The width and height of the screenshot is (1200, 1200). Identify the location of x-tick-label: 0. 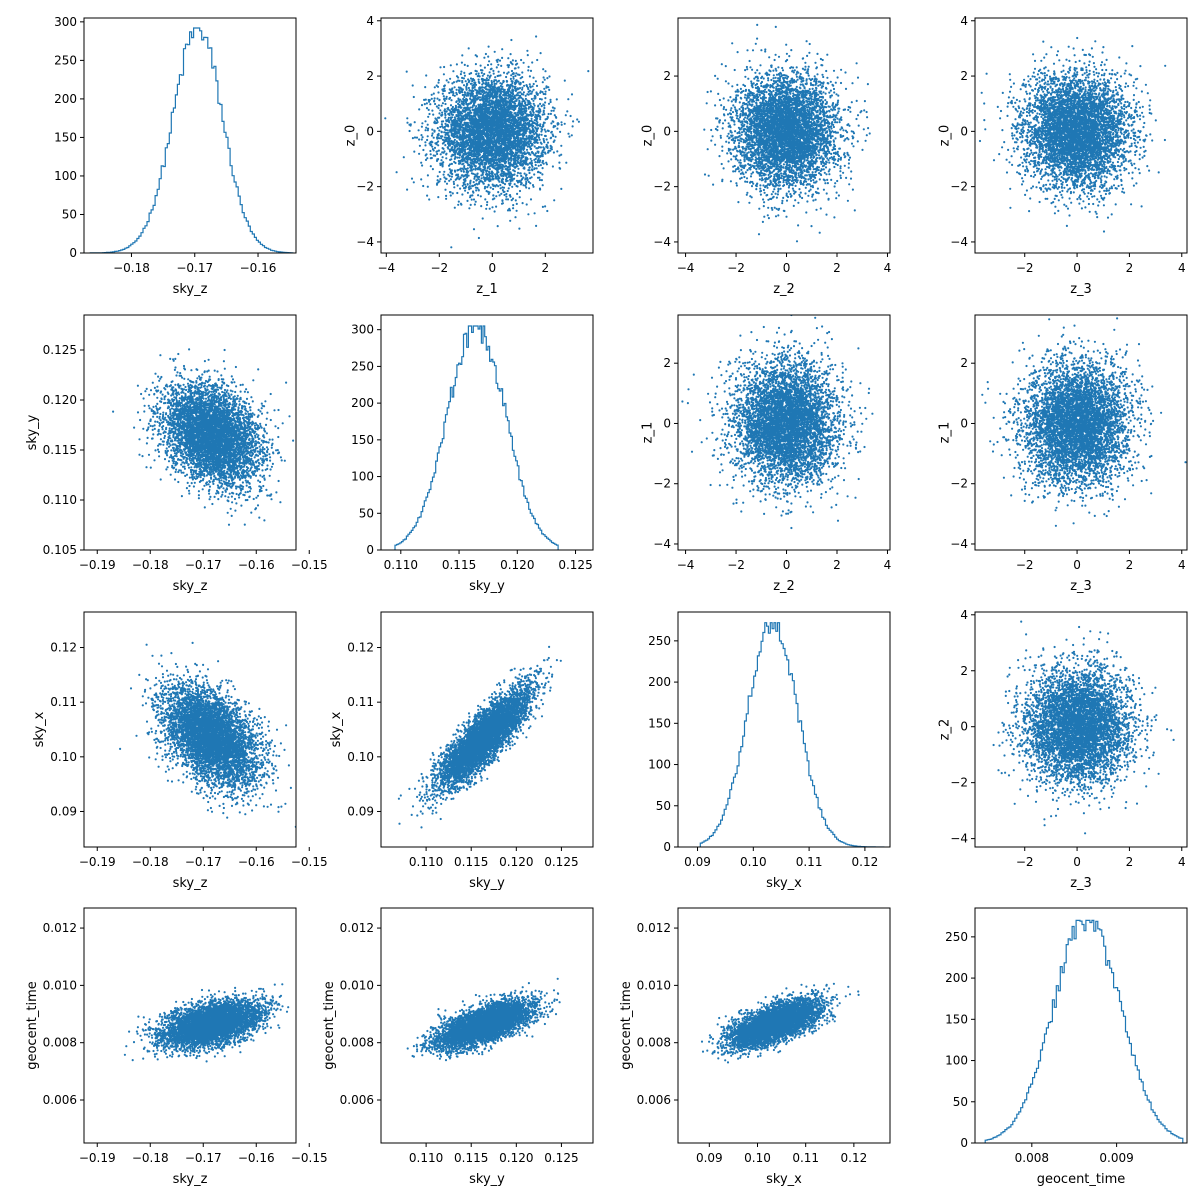
(787, 268).